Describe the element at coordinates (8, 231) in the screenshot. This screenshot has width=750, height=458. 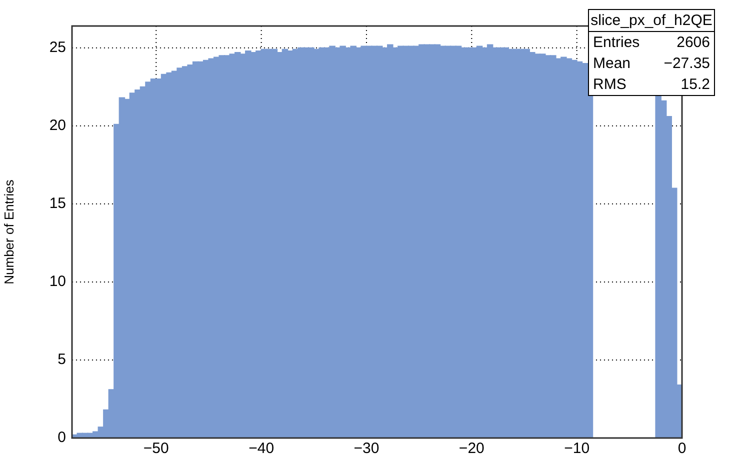
I see `y-axis-title: Number of Entries` at that location.